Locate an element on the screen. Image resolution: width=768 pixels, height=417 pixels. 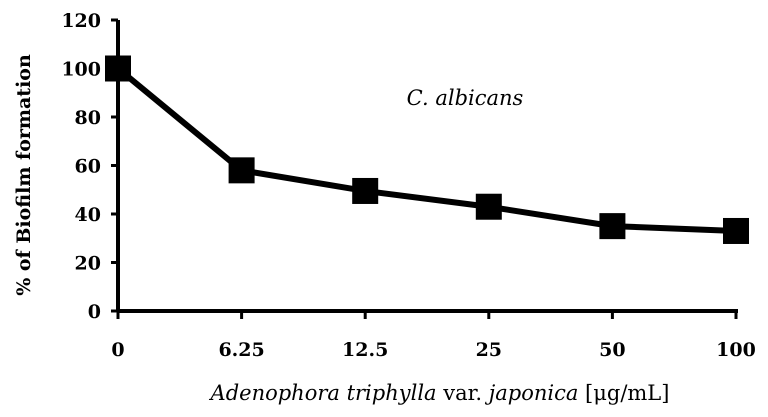
y-tick-label: 120 is located at coordinates (81, 21).